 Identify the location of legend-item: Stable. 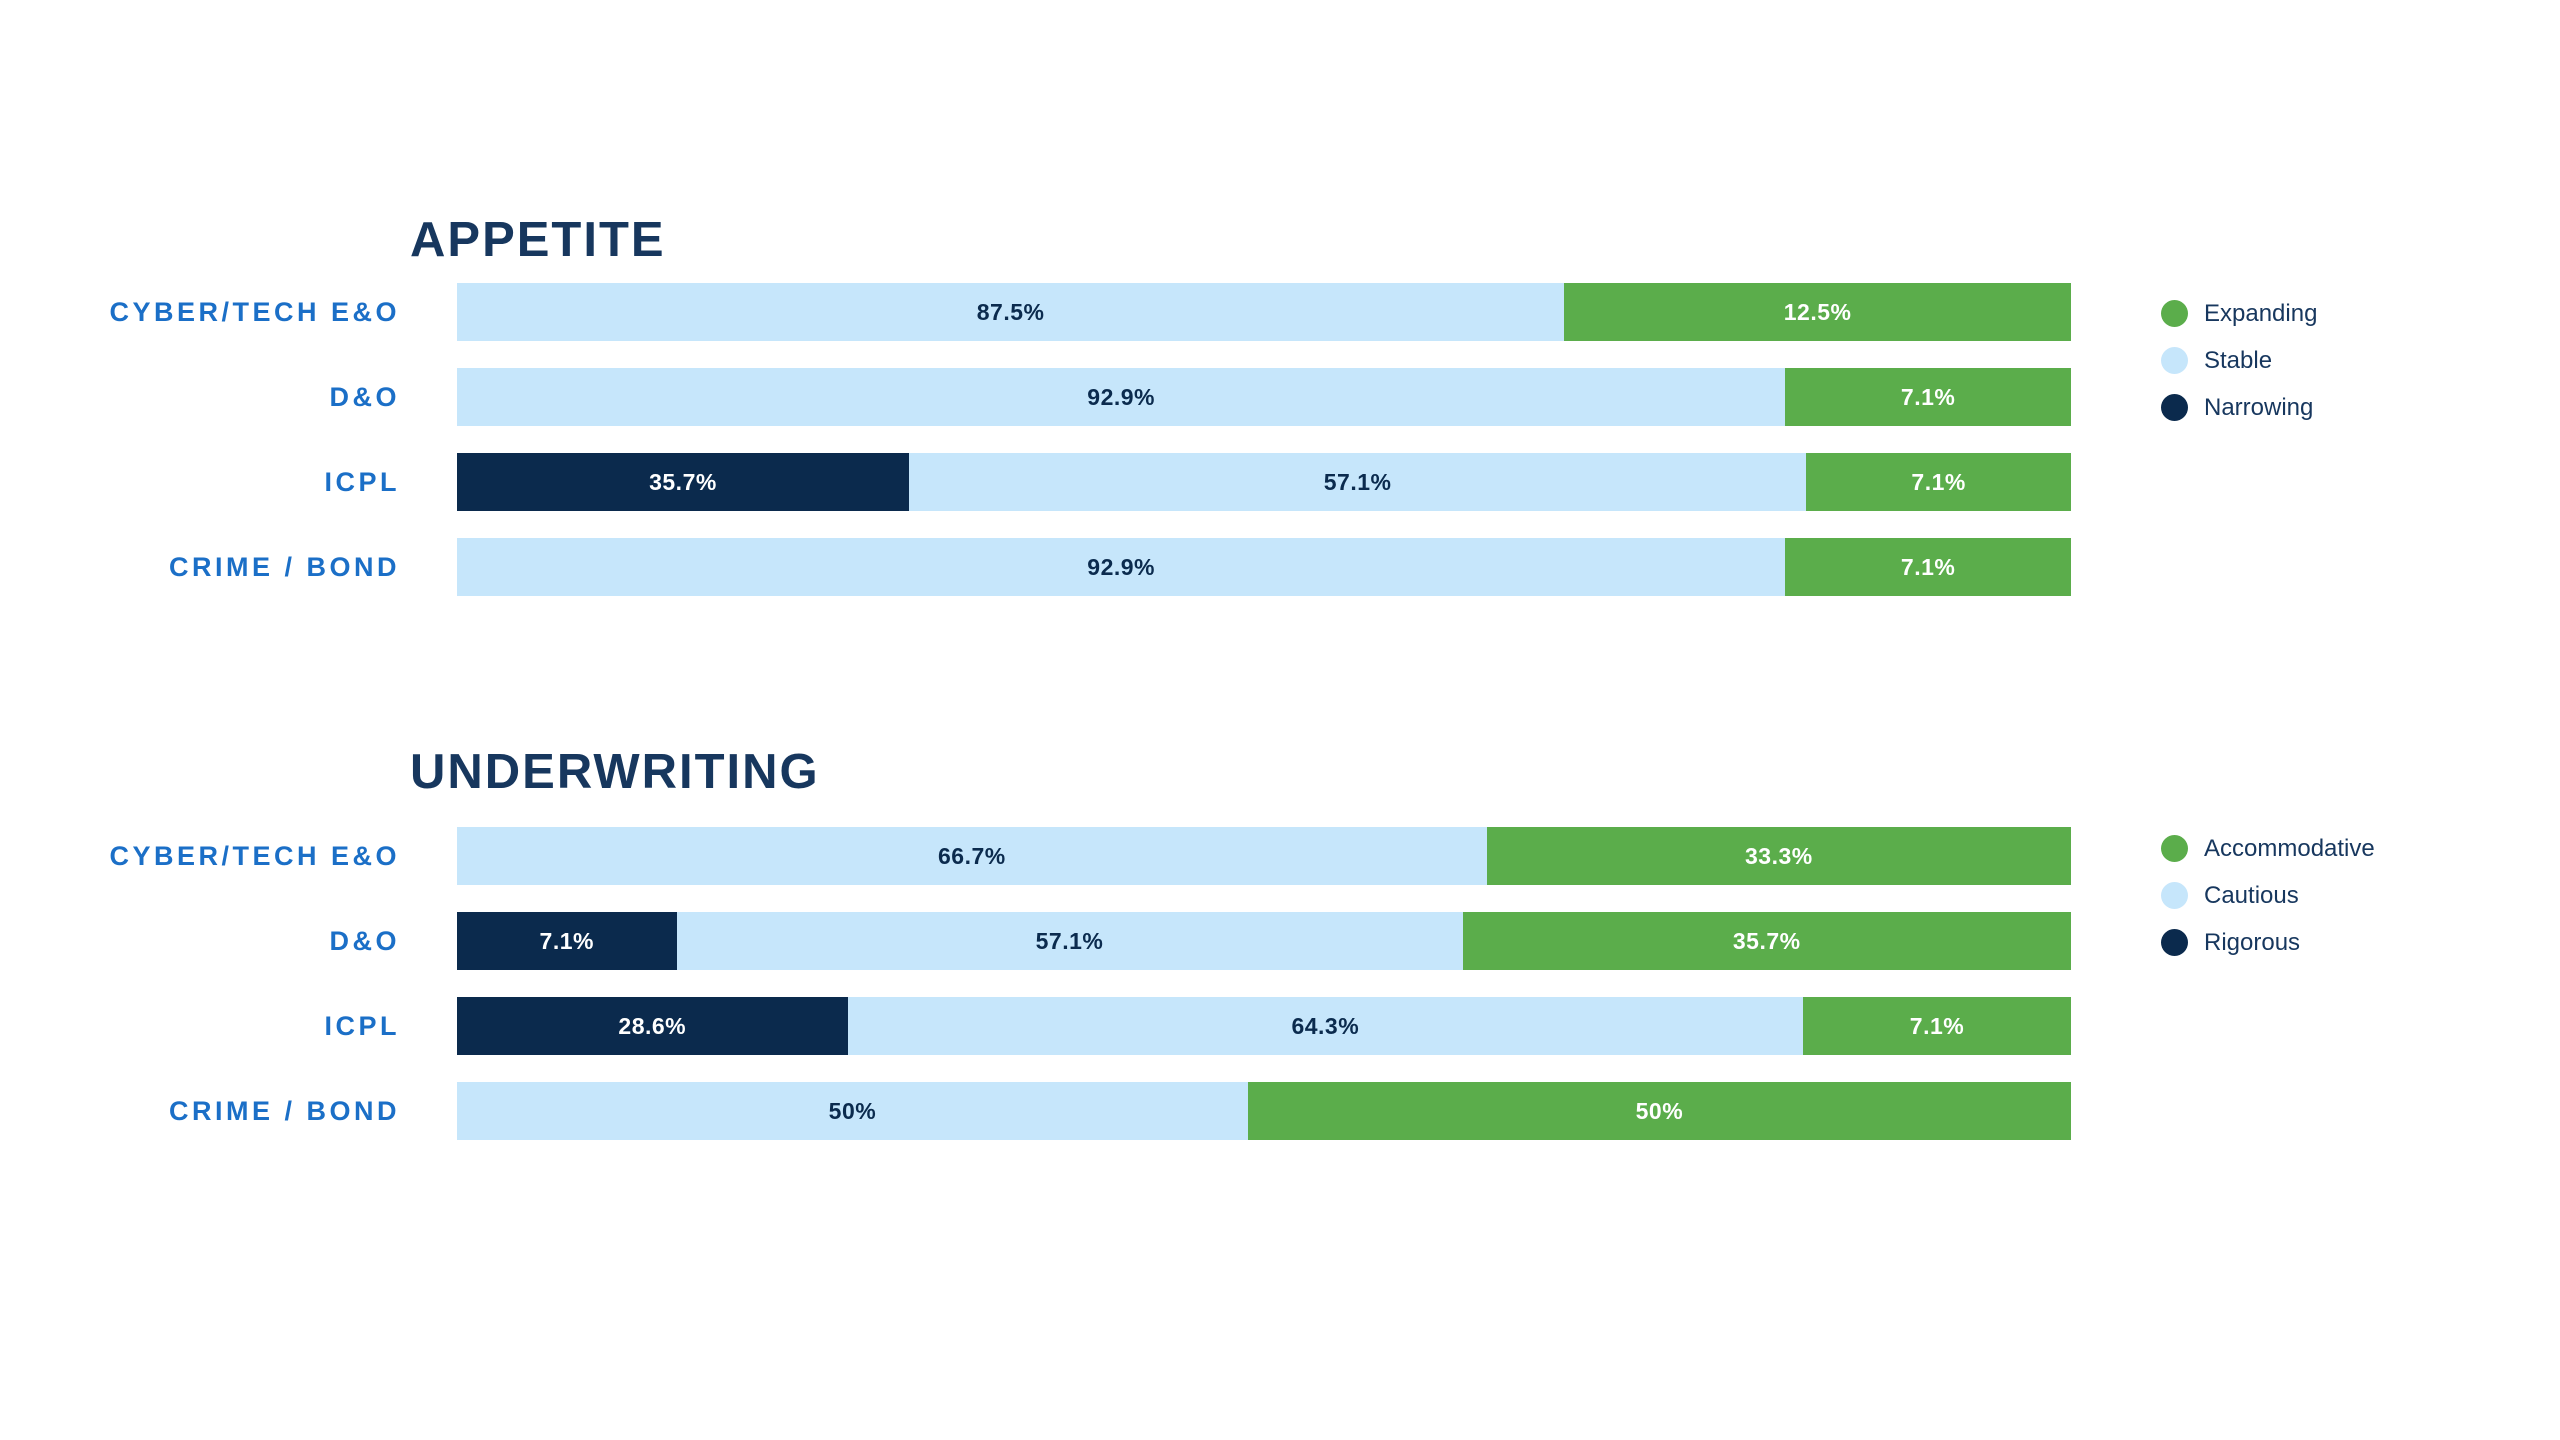
(2239, 360).